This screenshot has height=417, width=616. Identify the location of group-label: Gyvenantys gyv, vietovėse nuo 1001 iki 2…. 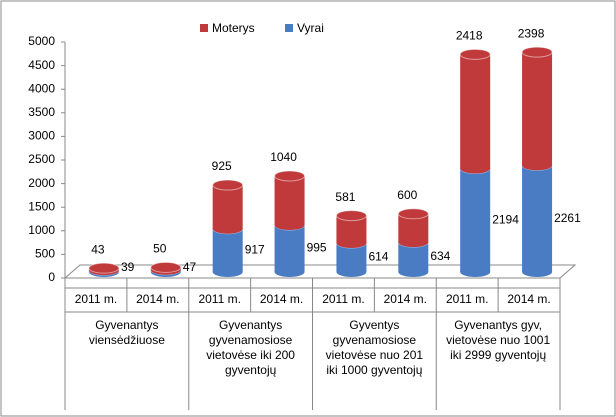
(498, 340).